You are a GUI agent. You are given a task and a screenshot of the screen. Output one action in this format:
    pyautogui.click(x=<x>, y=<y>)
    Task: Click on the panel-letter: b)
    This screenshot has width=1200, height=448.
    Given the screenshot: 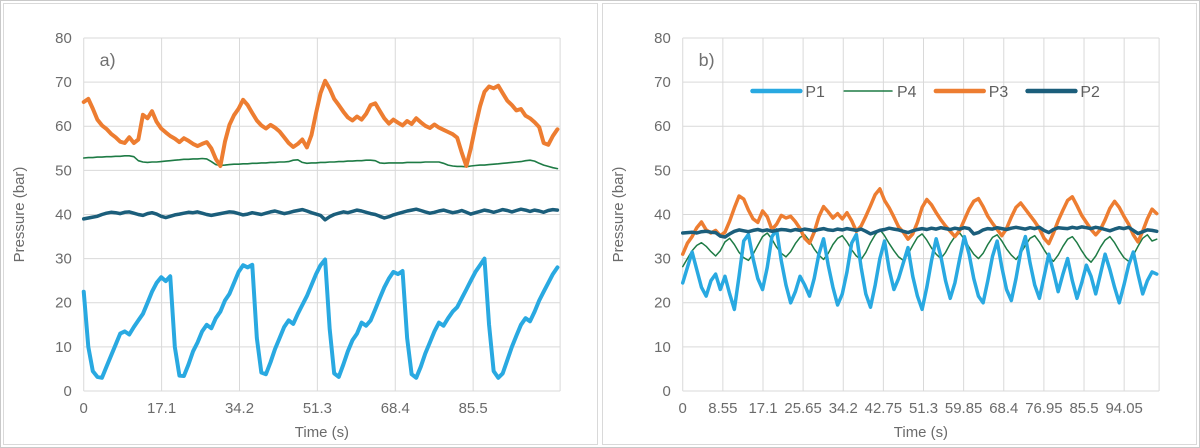 What is the action you would take?
    pyautogui.click(x=707, y=60)
    